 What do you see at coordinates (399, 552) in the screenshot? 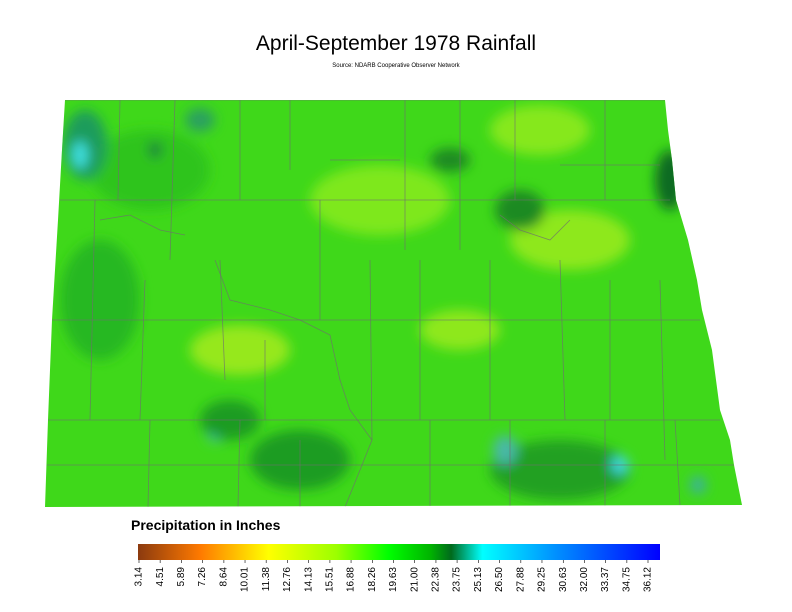
I see `color-scale` at bounding box center [399, 552].